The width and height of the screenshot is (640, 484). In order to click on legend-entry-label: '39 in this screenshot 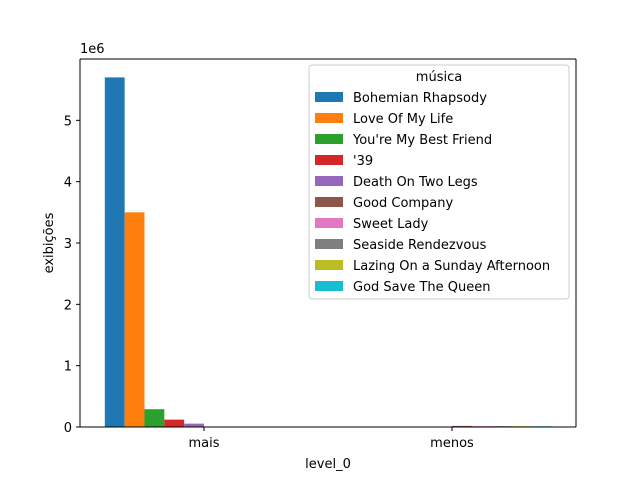, I will do `click(363, 161)`.